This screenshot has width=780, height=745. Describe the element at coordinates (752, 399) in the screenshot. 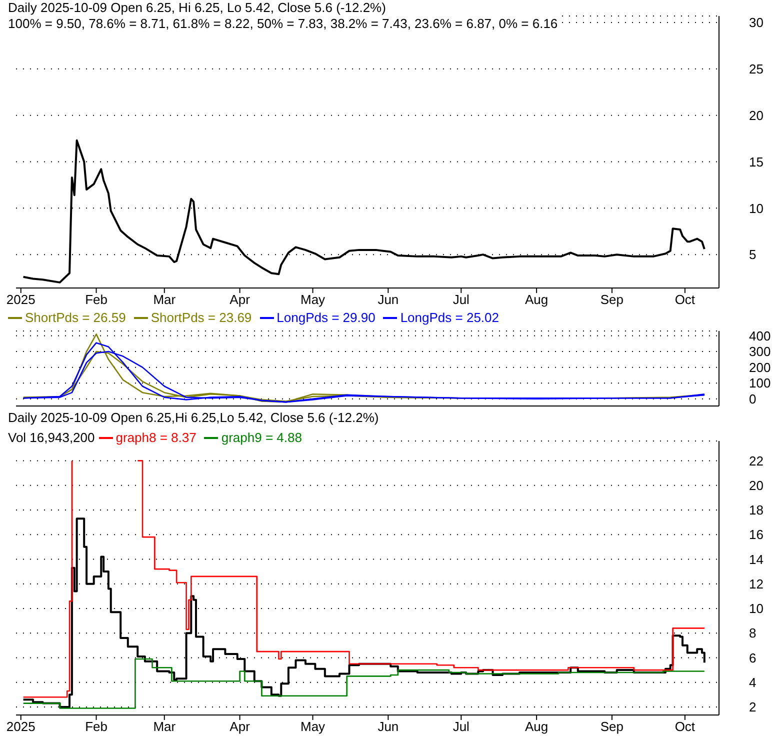

I see `y-tick-label: 0` at that location.